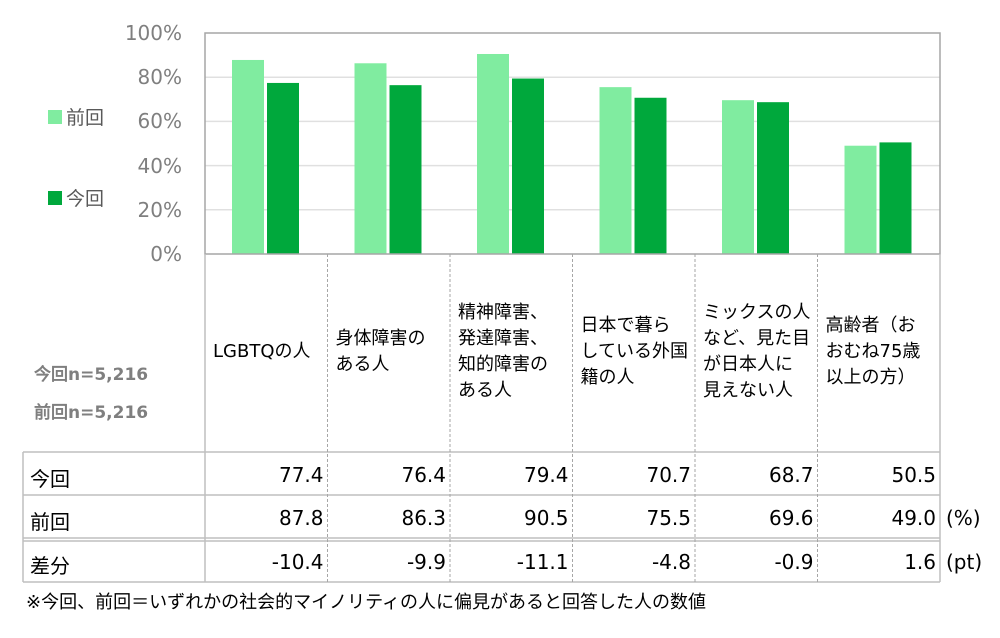 This screenshot has height=638, width=1000. What do you see at coordinates (671, 562) in the screenshot?
I see `table-cell: -4.8` at bounding box center [671, 562].